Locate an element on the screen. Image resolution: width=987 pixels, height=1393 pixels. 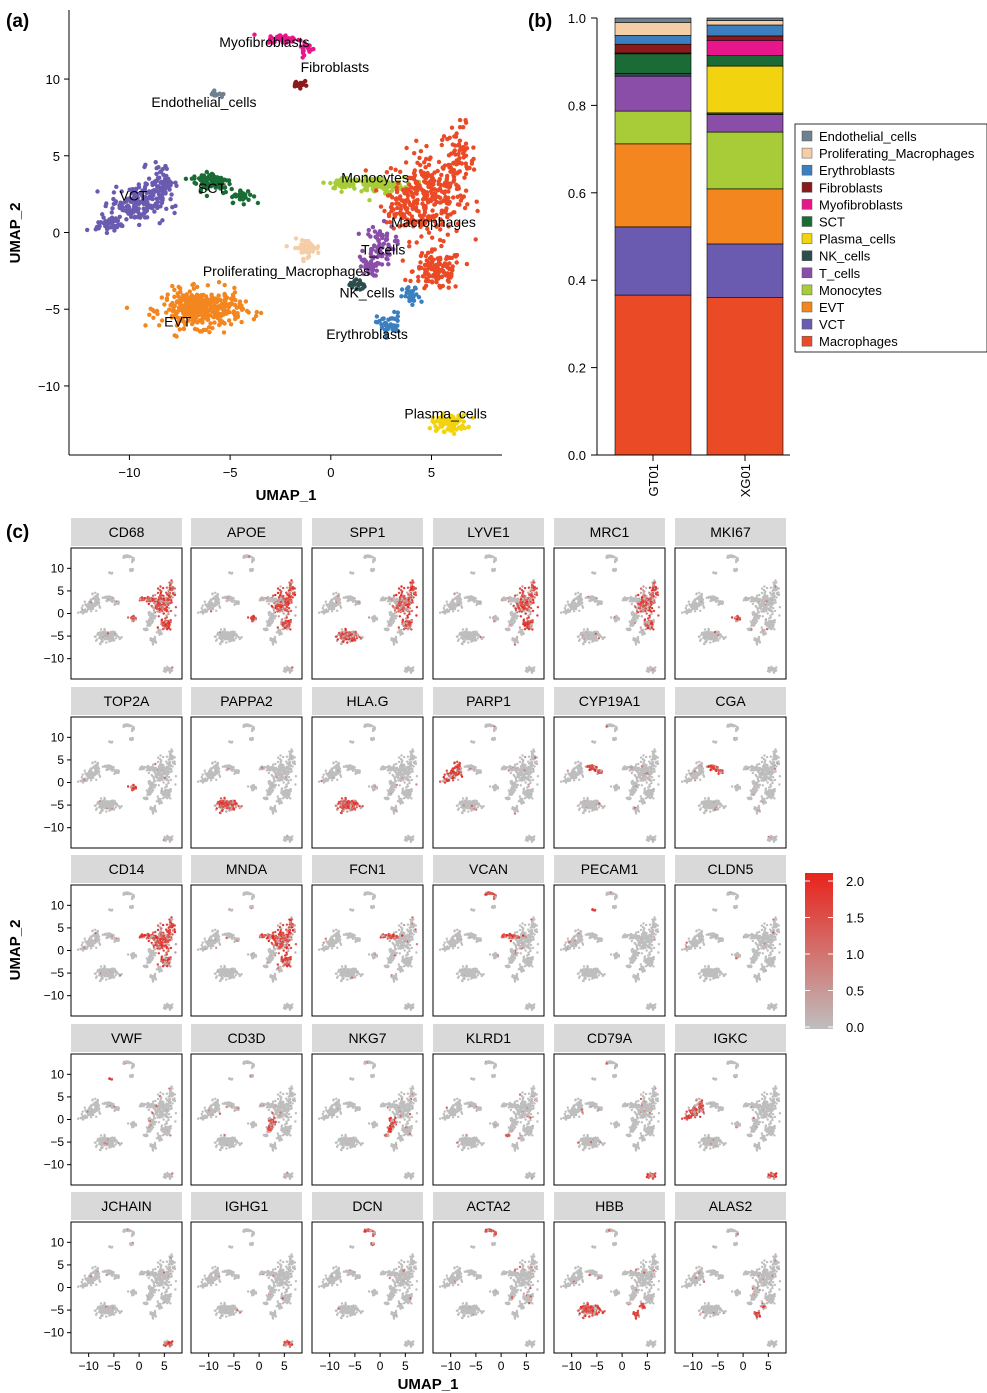
legend-label: Erythroblasts is located at coordinates (857, 170).